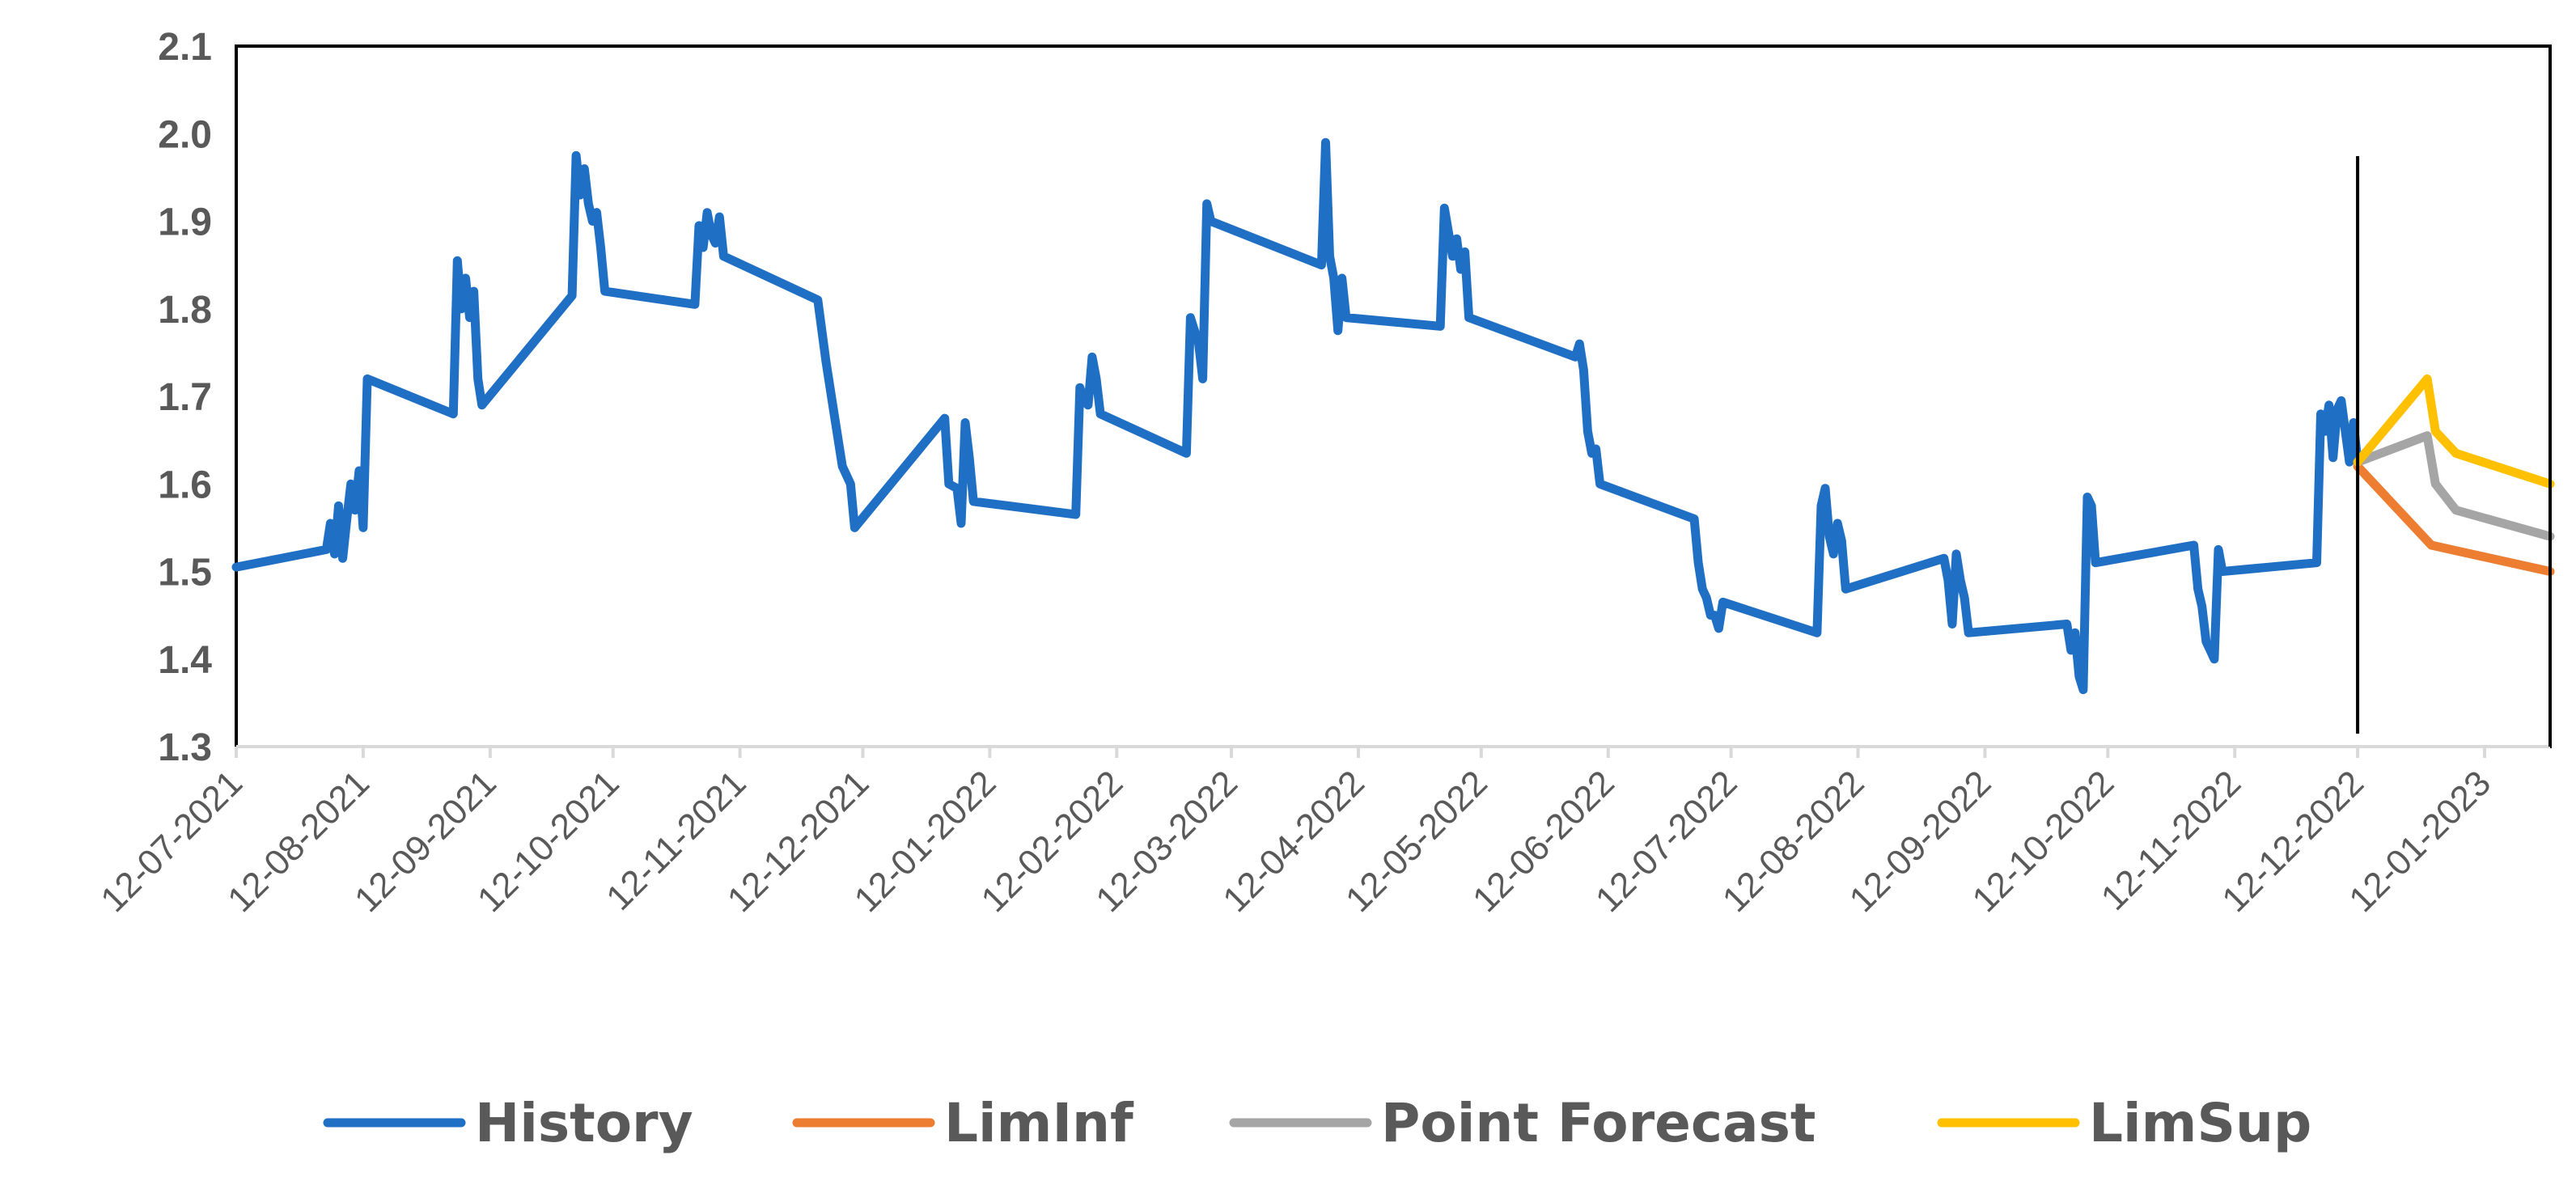 Image resolution: width=2576 pixels, height=1185 pixels. Describe the element at coordinates (1039, 1123) in the screenshot. I see `legend-label-liminf: LimInf` at that location.